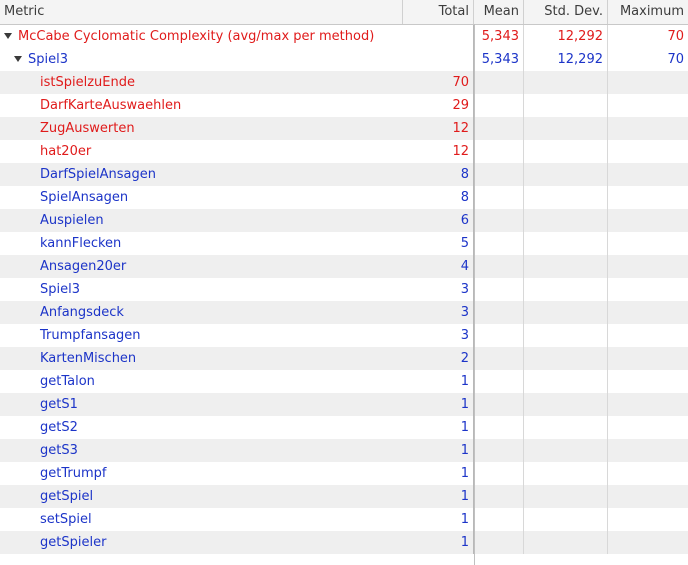 The height and width of the screenshot is (565, 688). Describe the element at coordinates (59, 427) in the screenshot. I see `method-name: getS2` at that location.